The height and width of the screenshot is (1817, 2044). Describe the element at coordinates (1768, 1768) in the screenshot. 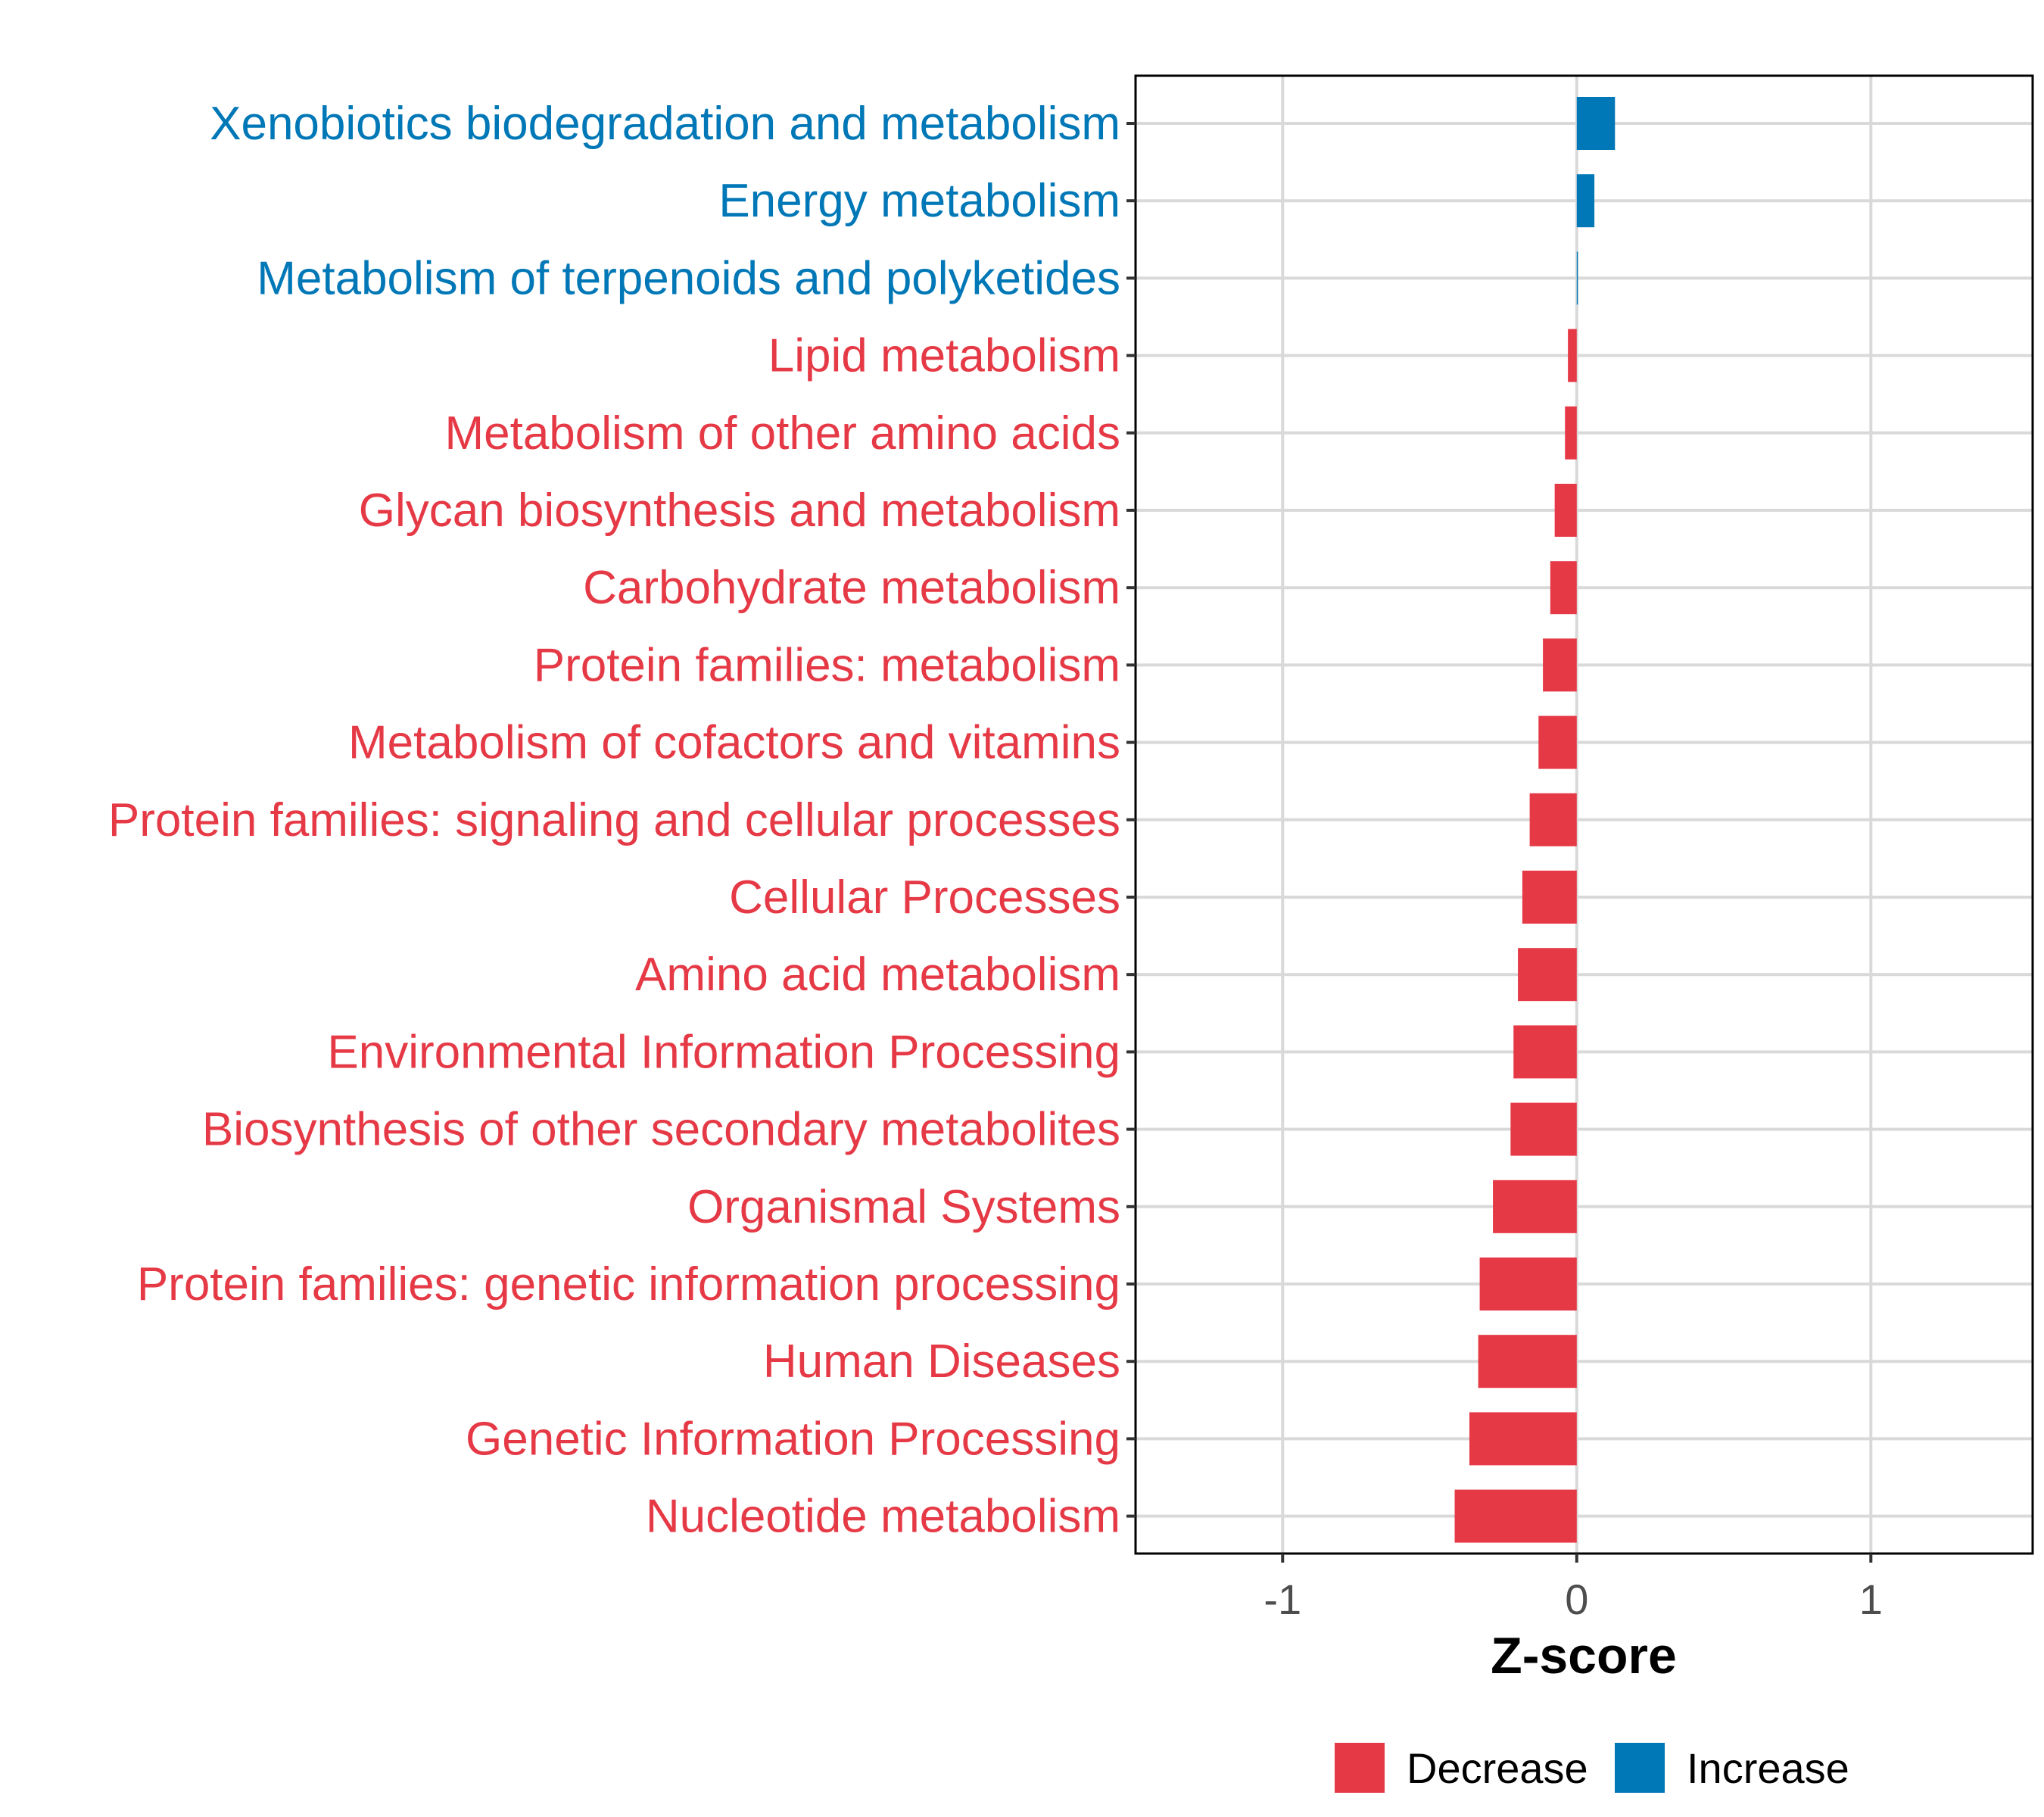

I see `legend-label-increase: Increase` at that location.